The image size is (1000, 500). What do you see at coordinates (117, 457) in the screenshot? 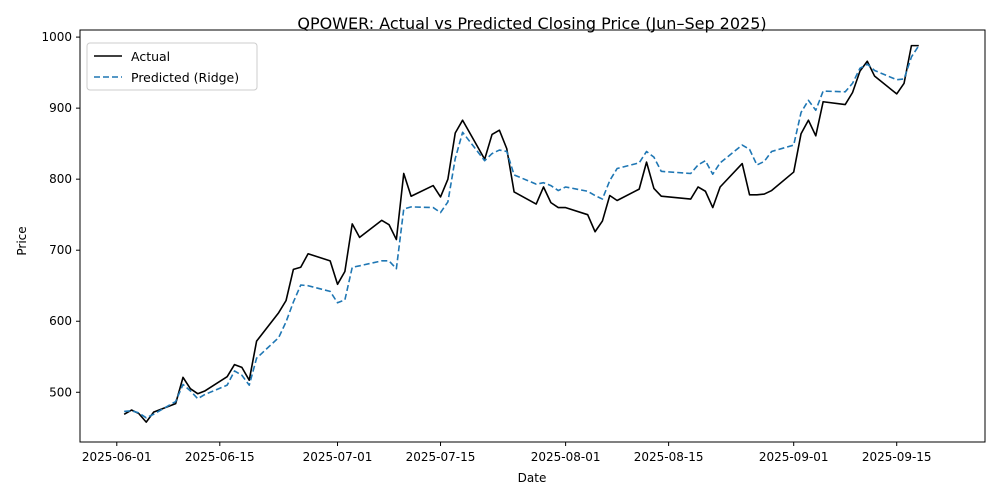
I see `x-tick-label: 2025-06-01` at bounding box center [117, 457].